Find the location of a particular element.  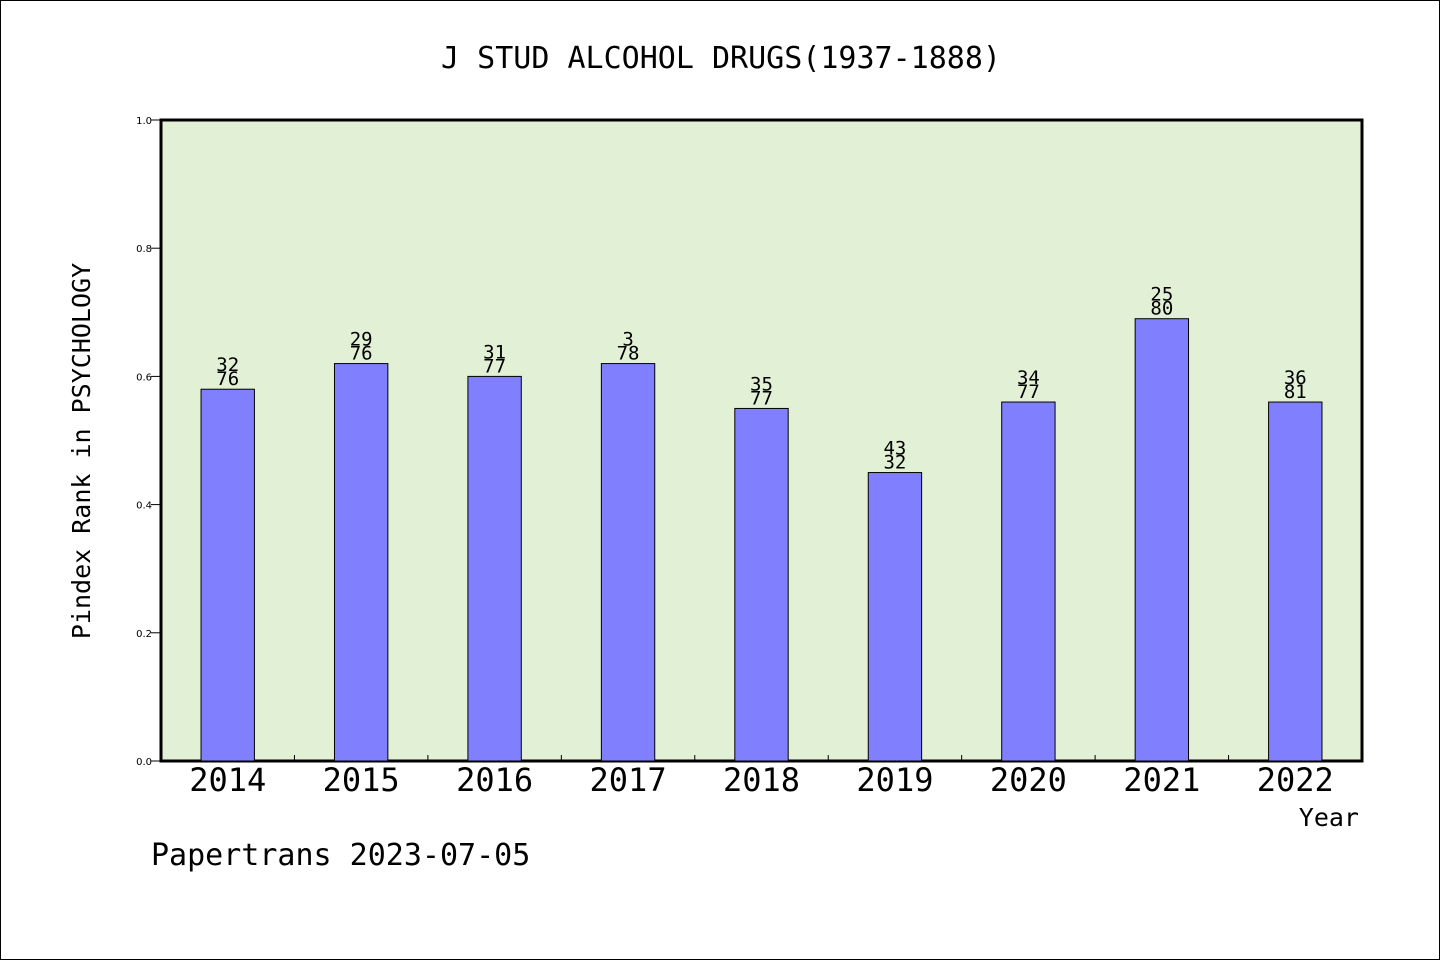

bar-label-top: 31 is located at coordinates (494, 352).